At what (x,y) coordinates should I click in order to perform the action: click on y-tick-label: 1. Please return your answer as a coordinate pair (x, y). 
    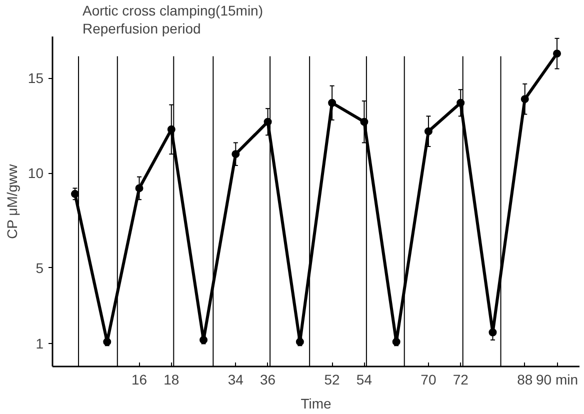
    Looking at the image, I should click on (40, 344).